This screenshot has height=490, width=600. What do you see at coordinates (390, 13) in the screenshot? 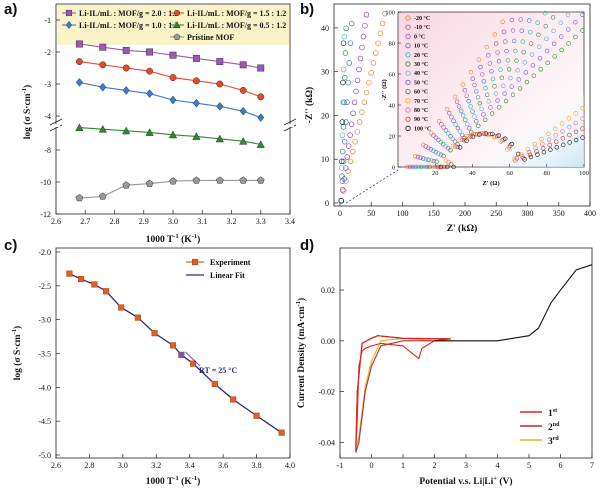
I see `inset-y-tick-label: 100` at bounding box center [390, 13].